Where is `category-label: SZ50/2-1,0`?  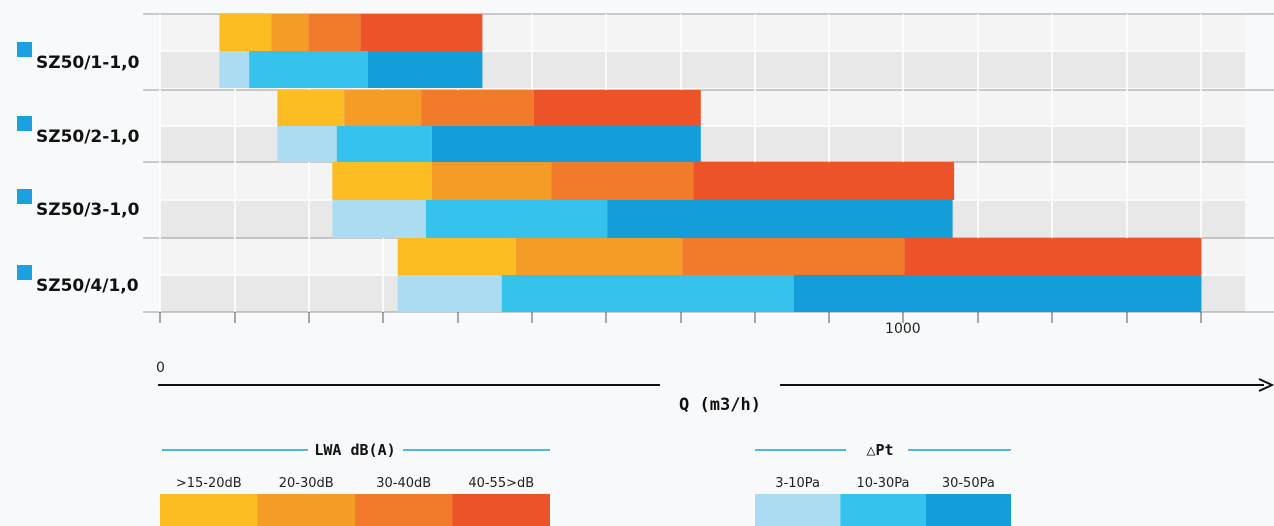
category-label: SZ50/2-1,0 is located at coordinates (88, 137).